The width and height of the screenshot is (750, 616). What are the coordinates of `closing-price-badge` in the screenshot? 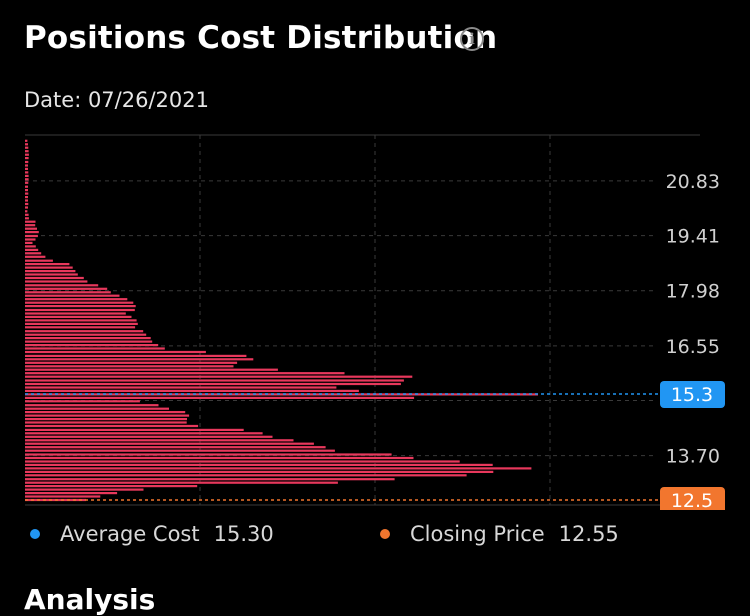 It's located at (692, 498).